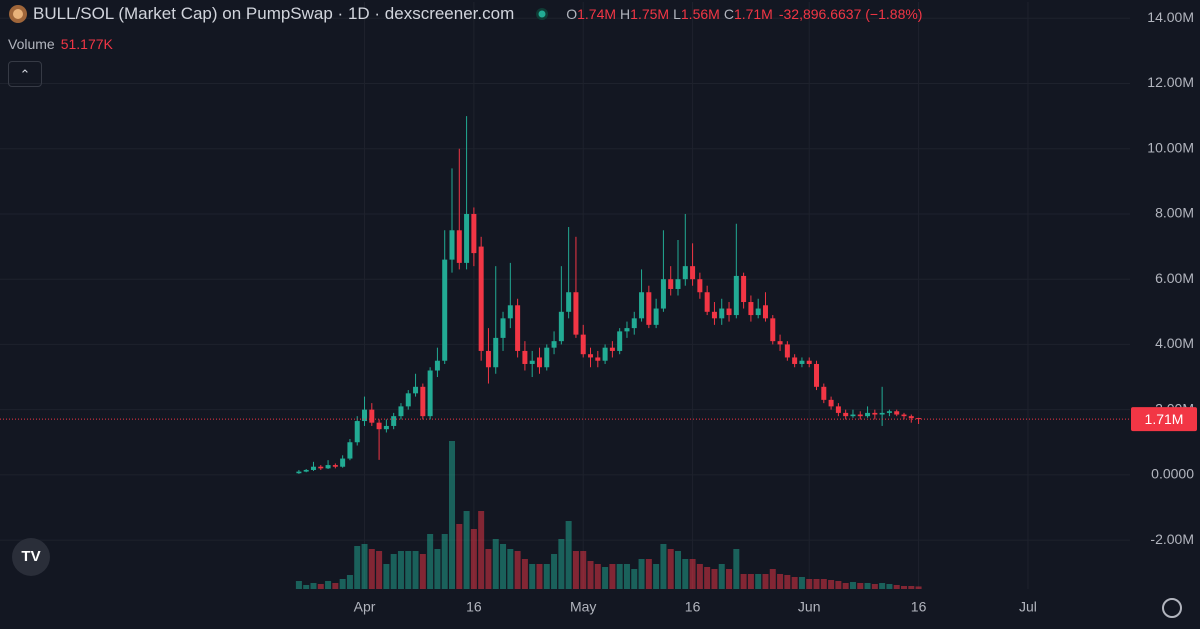  I want to click on y-tick-label: 14.00M, so click(1170, 17).